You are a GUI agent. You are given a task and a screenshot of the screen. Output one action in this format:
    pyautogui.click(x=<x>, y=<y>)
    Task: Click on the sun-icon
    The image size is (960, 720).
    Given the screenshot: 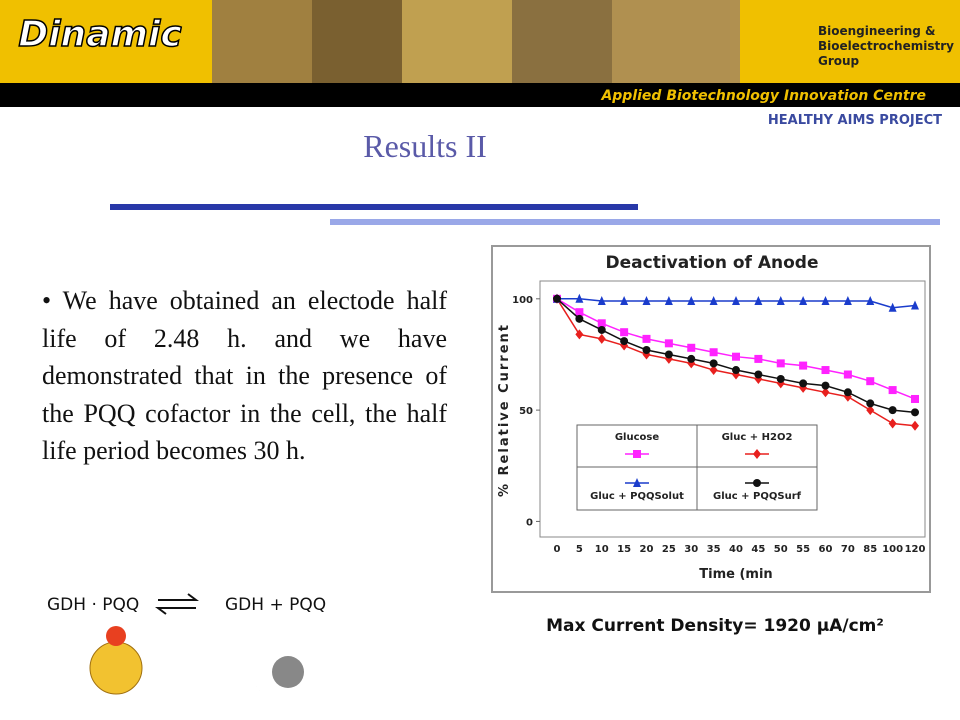 What is the action you would take?
    pyautogui.click(x=116, y=668)
    